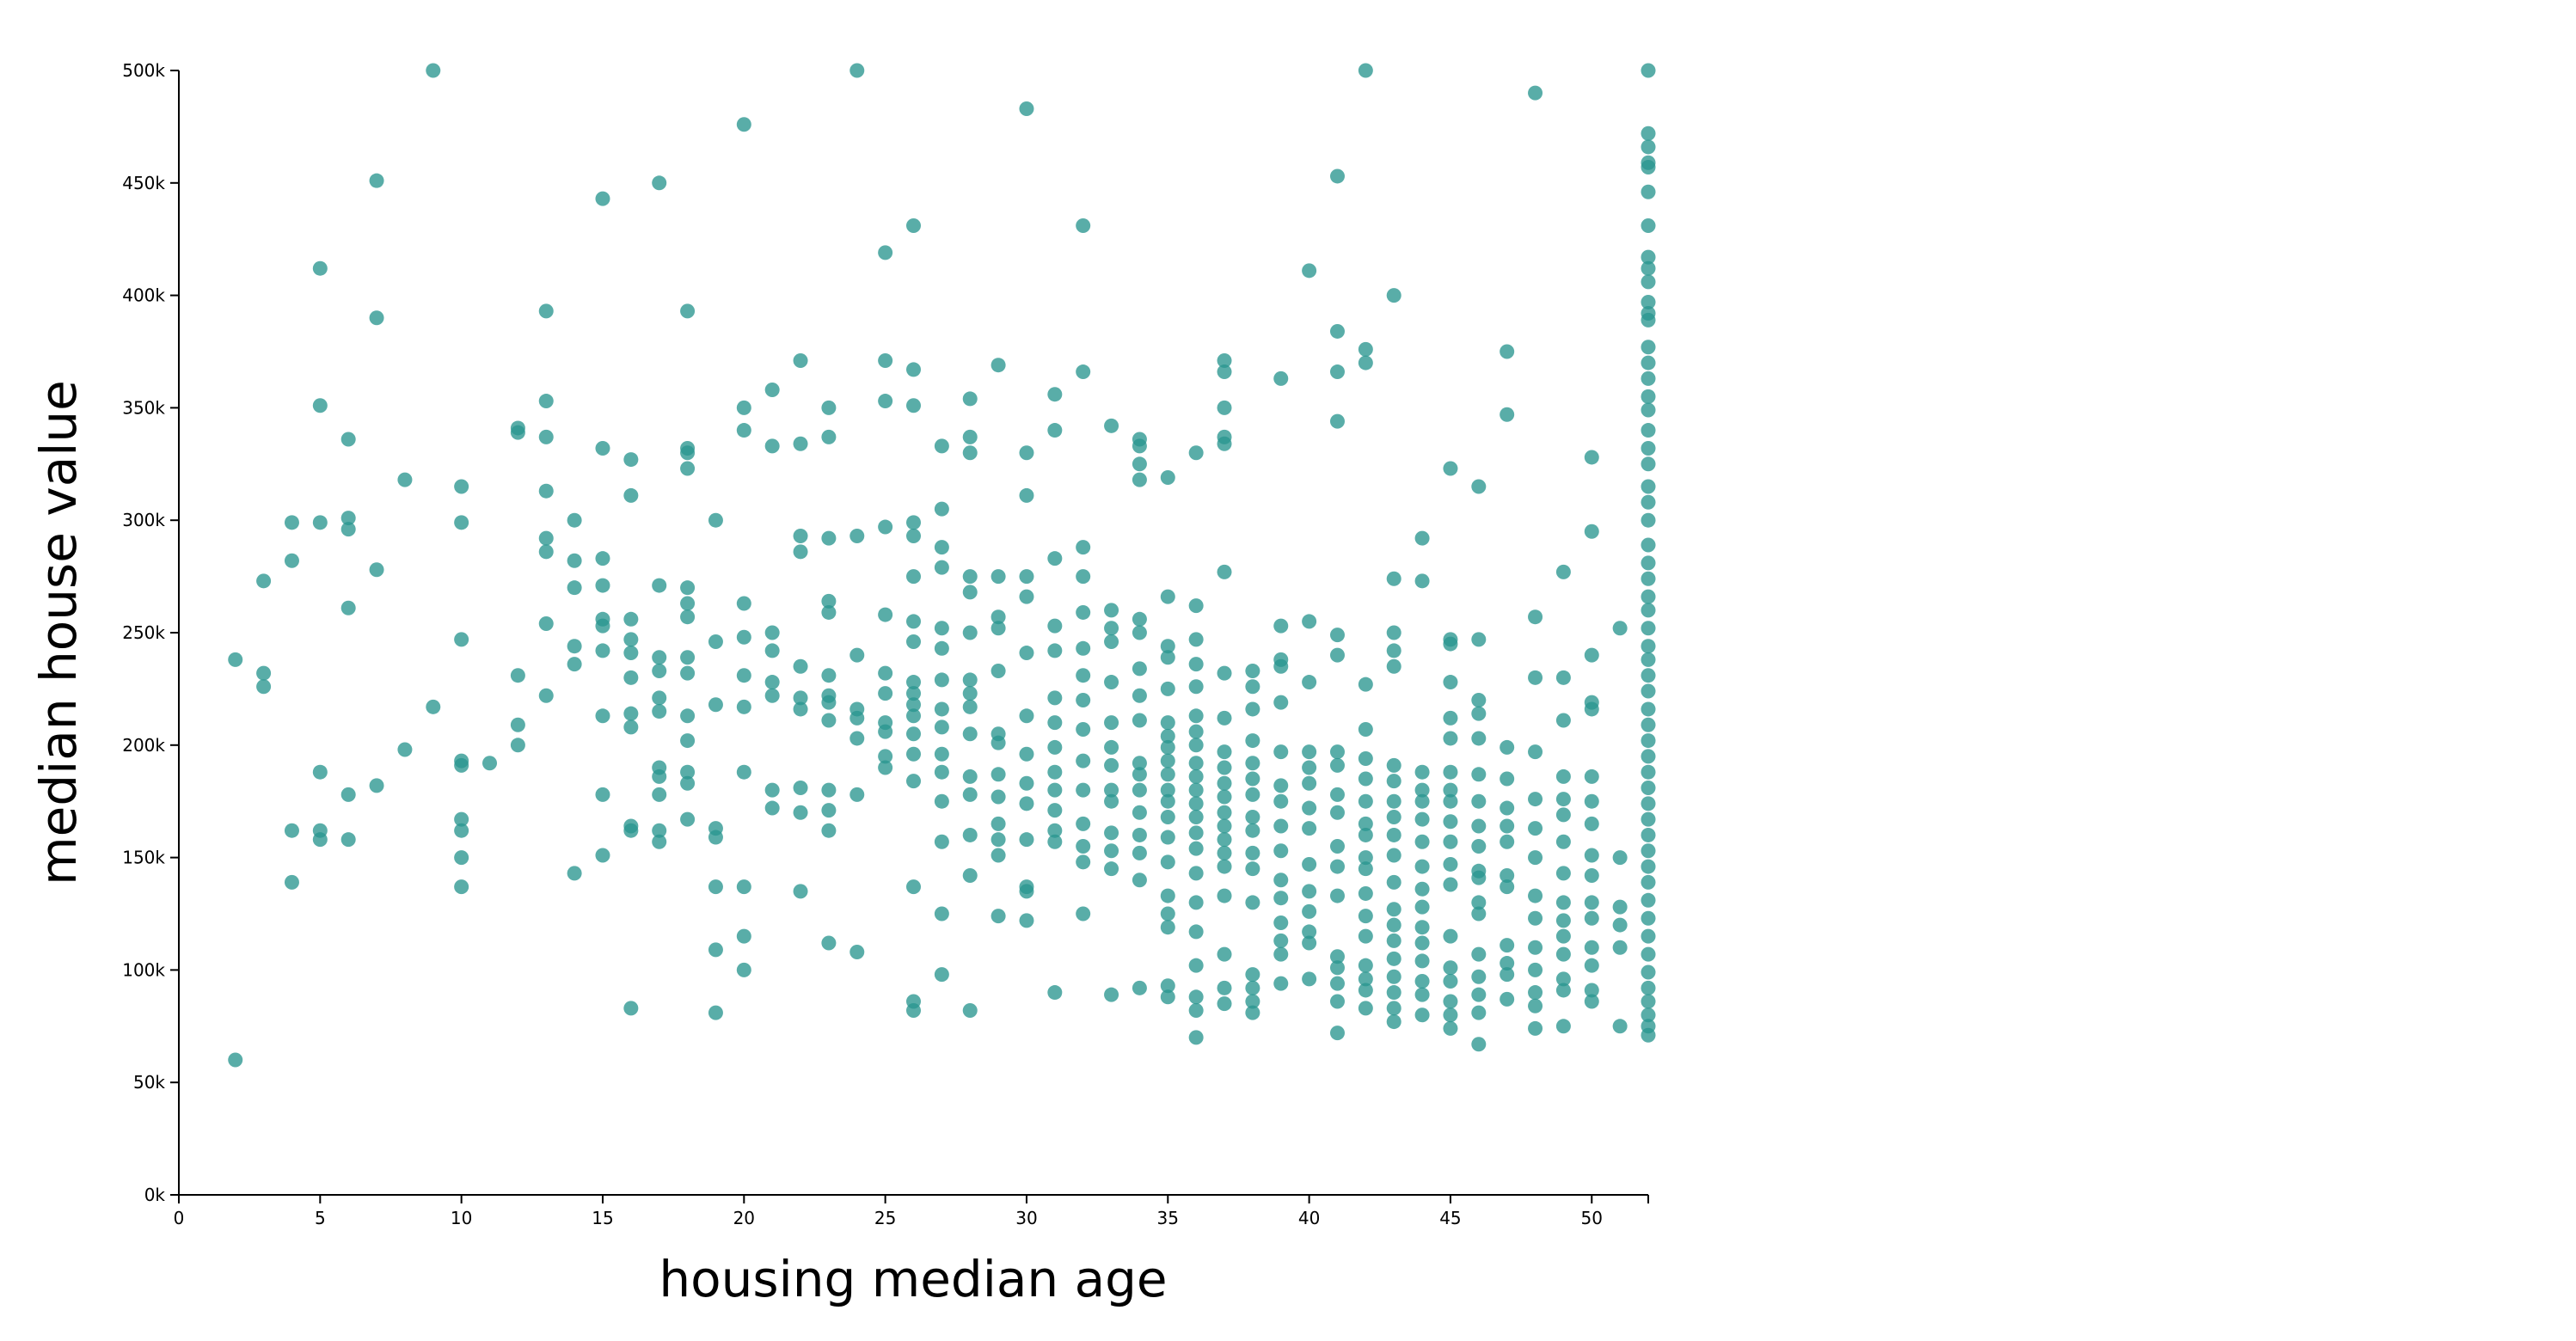 The width and height of the screenshot is (2576, 1341). What do you see at coordinates (885, 1218) in the screenshot?
I see `x-tick-label: 25` at bounding box center [885, 1218].